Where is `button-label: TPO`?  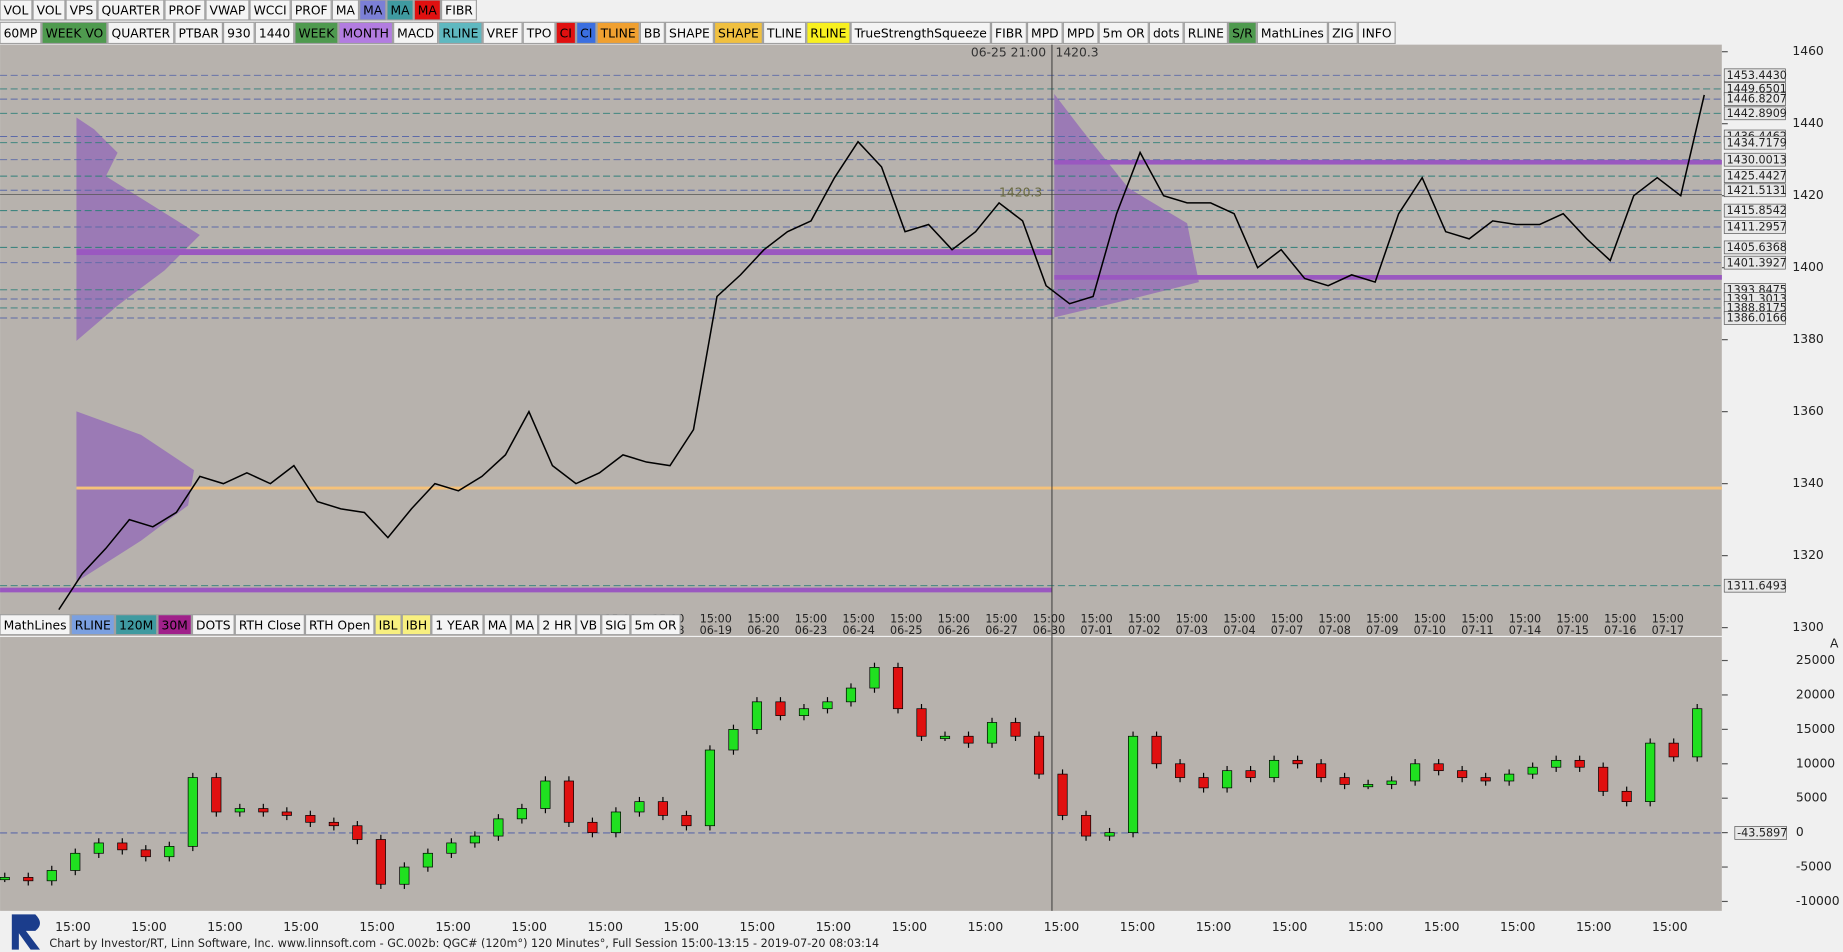
button-label: TPO is located at coordinates (539, 34).